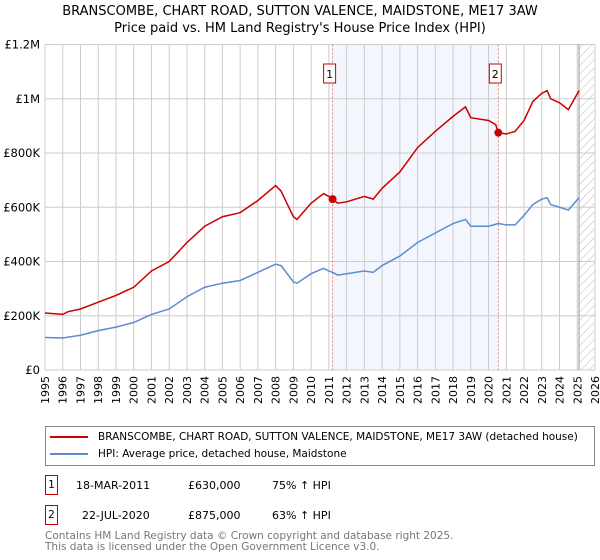 The width and height of the screenshot is (600, 560). What do you see at coordinates (205, 390) in the screenshot?
I see `x-tick-label: 2004` at bounding box center [205, 390].